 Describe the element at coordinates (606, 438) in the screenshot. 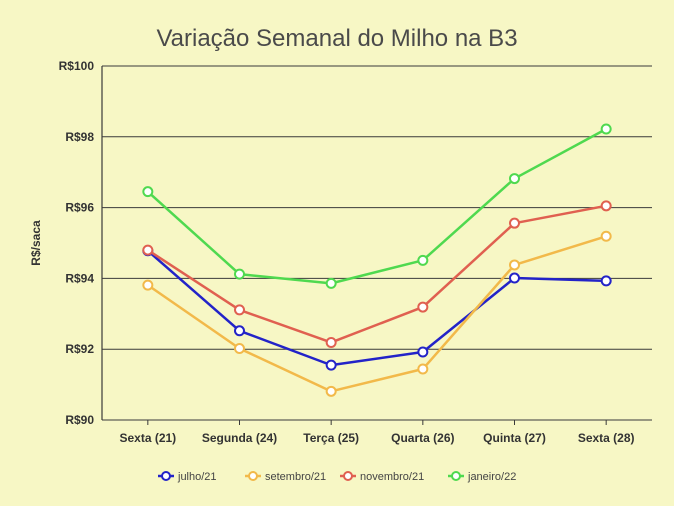

I see `x-tick-label: Sexta (28)` at that location.